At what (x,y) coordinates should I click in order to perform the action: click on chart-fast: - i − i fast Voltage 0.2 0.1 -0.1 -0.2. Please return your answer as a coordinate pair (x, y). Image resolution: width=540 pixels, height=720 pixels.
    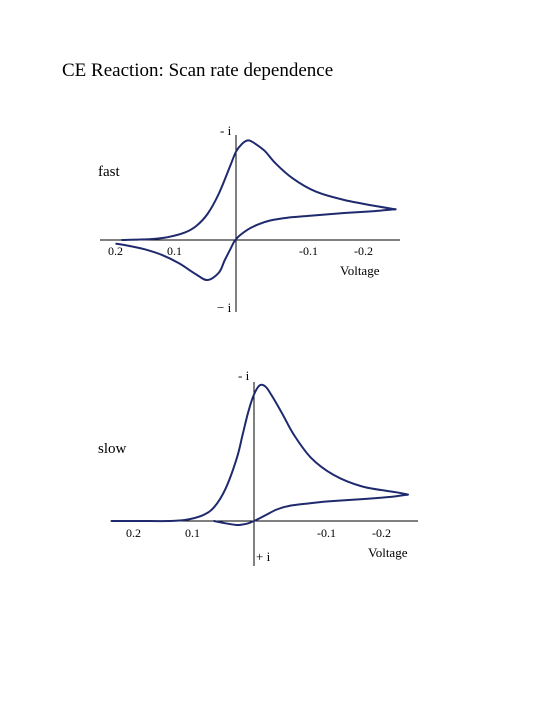
    Looking at the image, I should click on (249, 219).